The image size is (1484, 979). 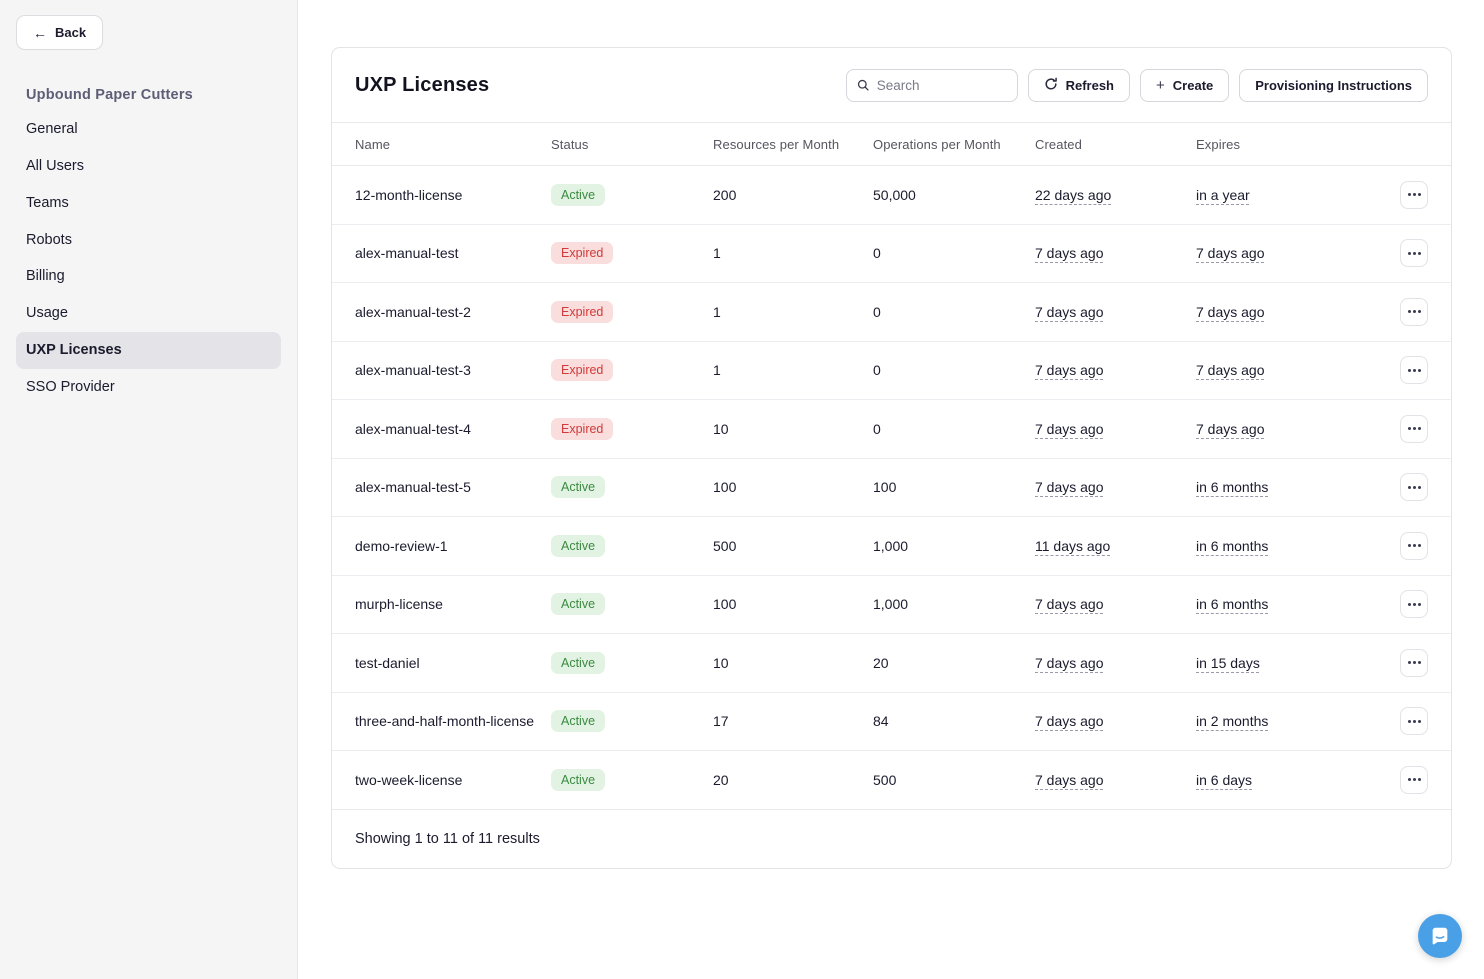 What do you see at coordinates (582, 253) in the screenshot?
I see `status-badge: Expired` at bounding box center [582, 253].